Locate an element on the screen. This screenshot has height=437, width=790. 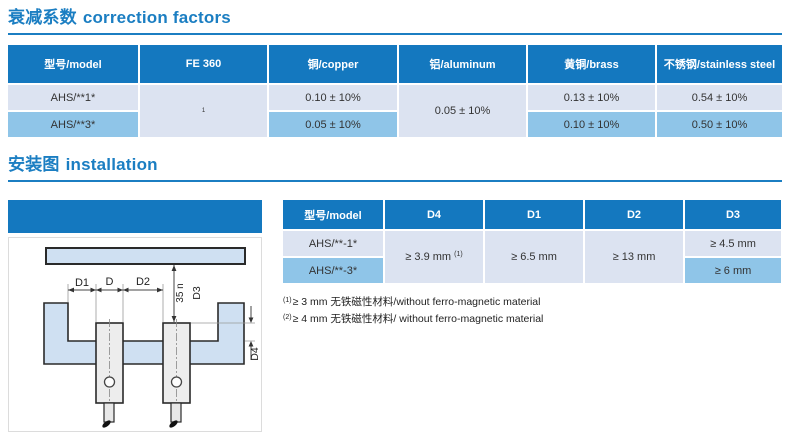
table-row: AHS/**-3* ≥ 6 mm is located at coordinates (532, 270).